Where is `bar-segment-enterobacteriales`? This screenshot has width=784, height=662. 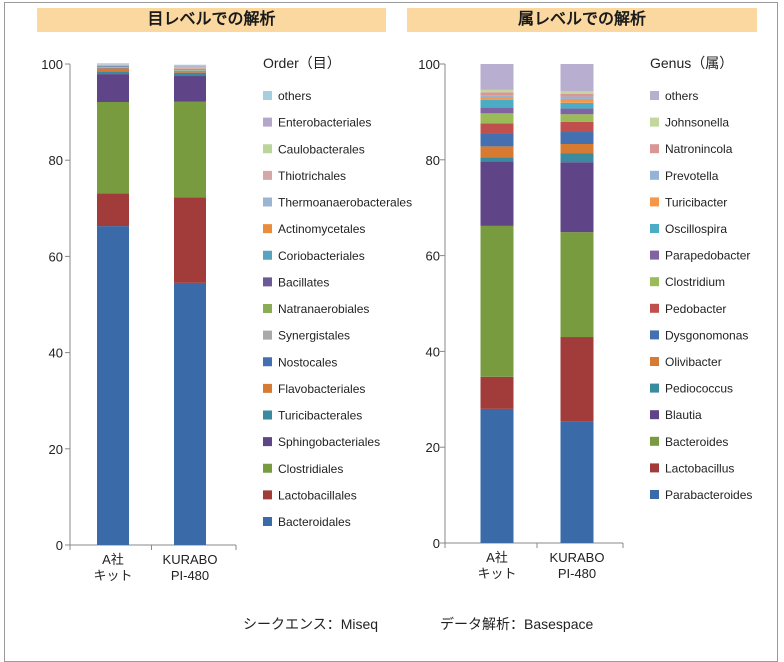 bar-segment-enterobacteriales is located at coordinates (190, 66).